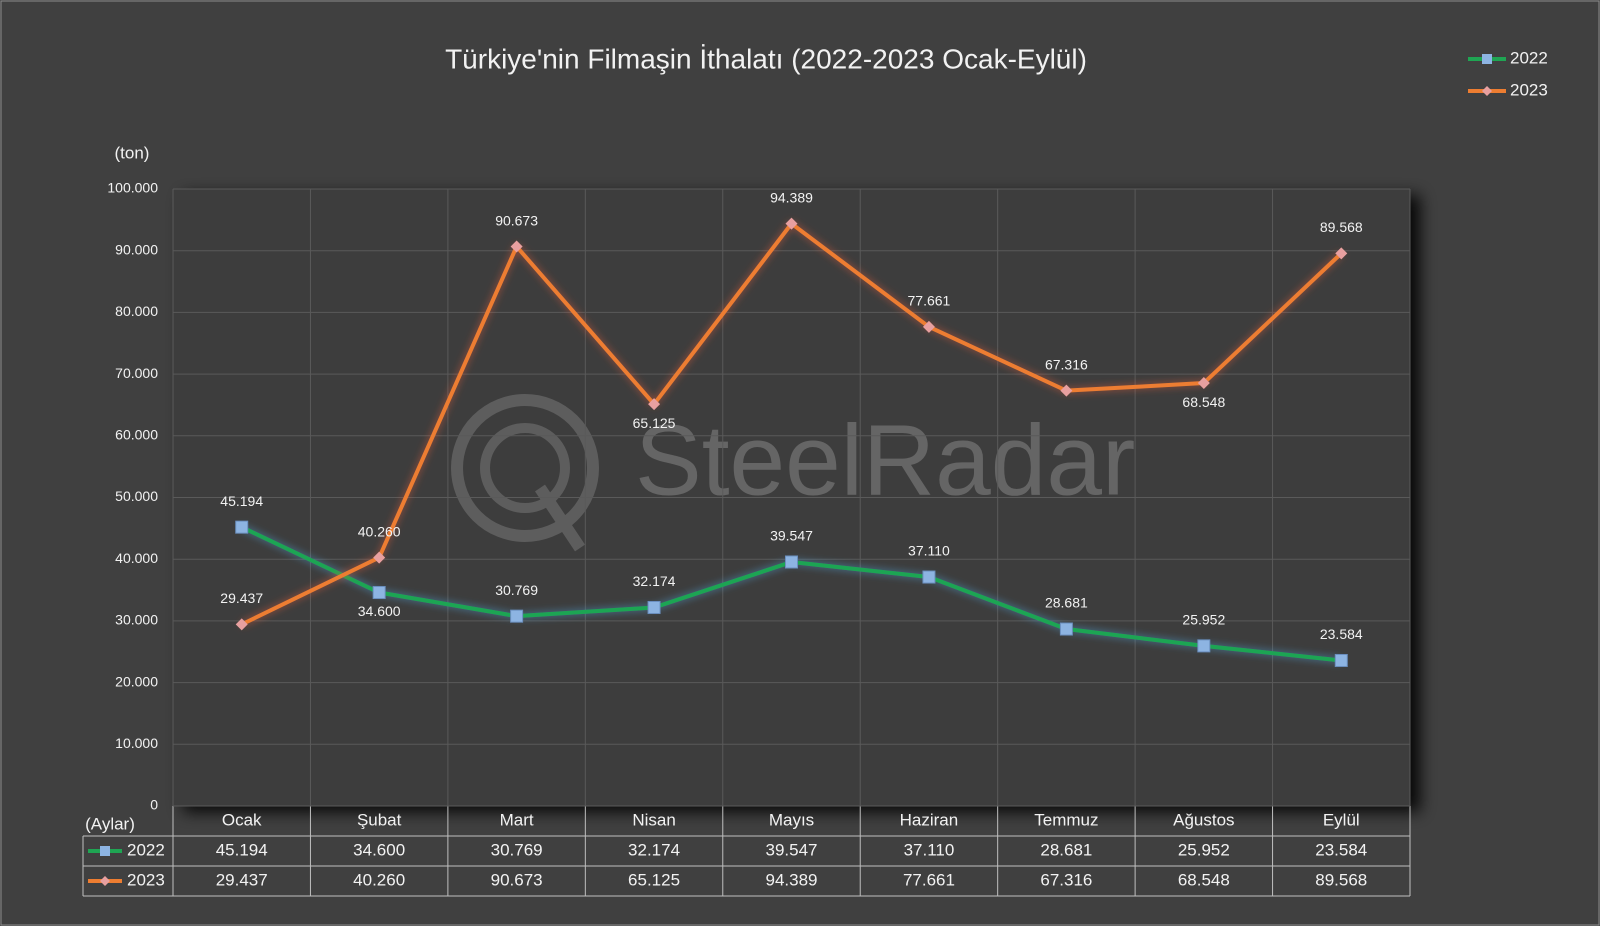 This screenshot has width=1600, height=926. What do you see at coordinates (1341, 634) in the screenshot?
I see `data-label: 23.584` at bounding box center [1341, 634].